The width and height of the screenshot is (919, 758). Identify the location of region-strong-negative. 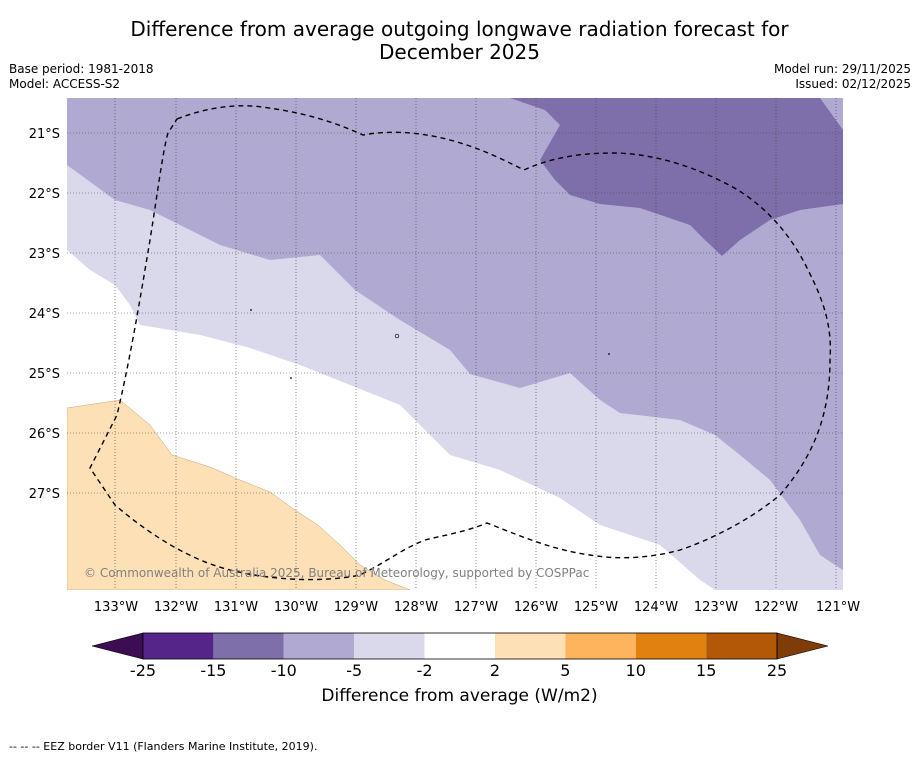
(676, 177).